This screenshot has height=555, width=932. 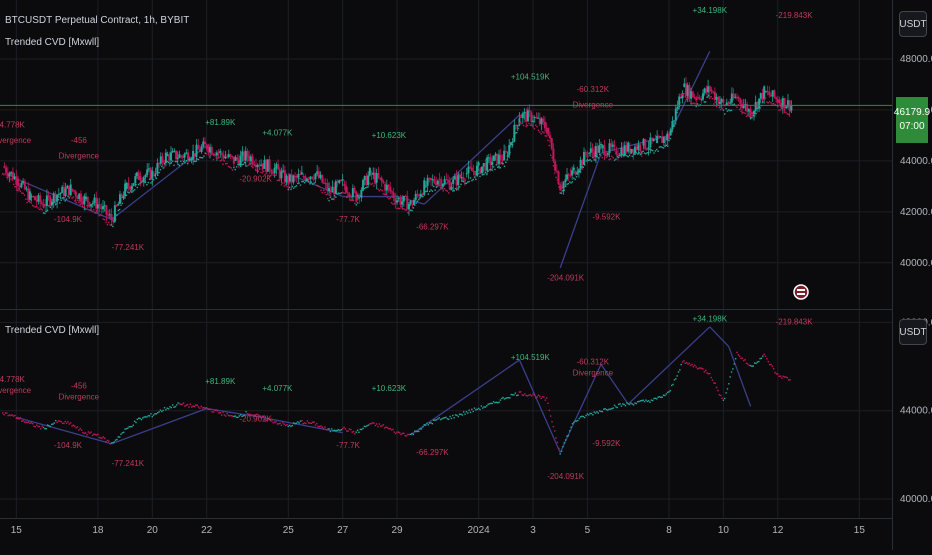 I want to click on indicator-title-top: Trended CVD [Mxwll], so click(x=52, y=42).